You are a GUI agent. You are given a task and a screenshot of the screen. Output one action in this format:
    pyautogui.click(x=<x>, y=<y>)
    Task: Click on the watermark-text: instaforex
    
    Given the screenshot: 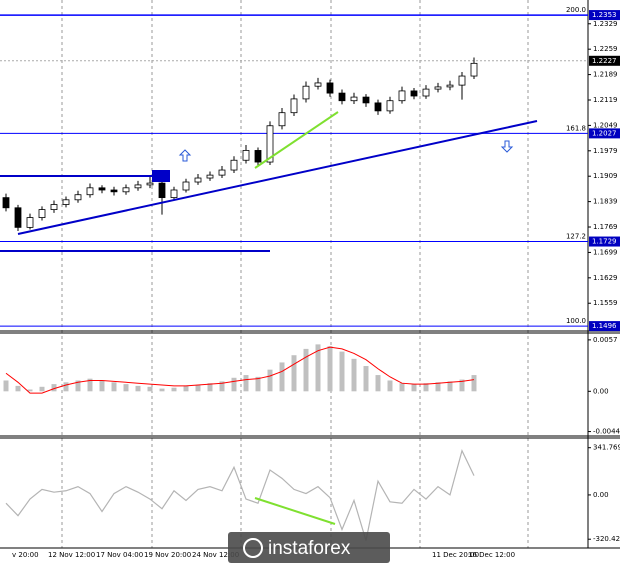 What is the action you would take?
    pyautogui.click(x=309, y=548)
    